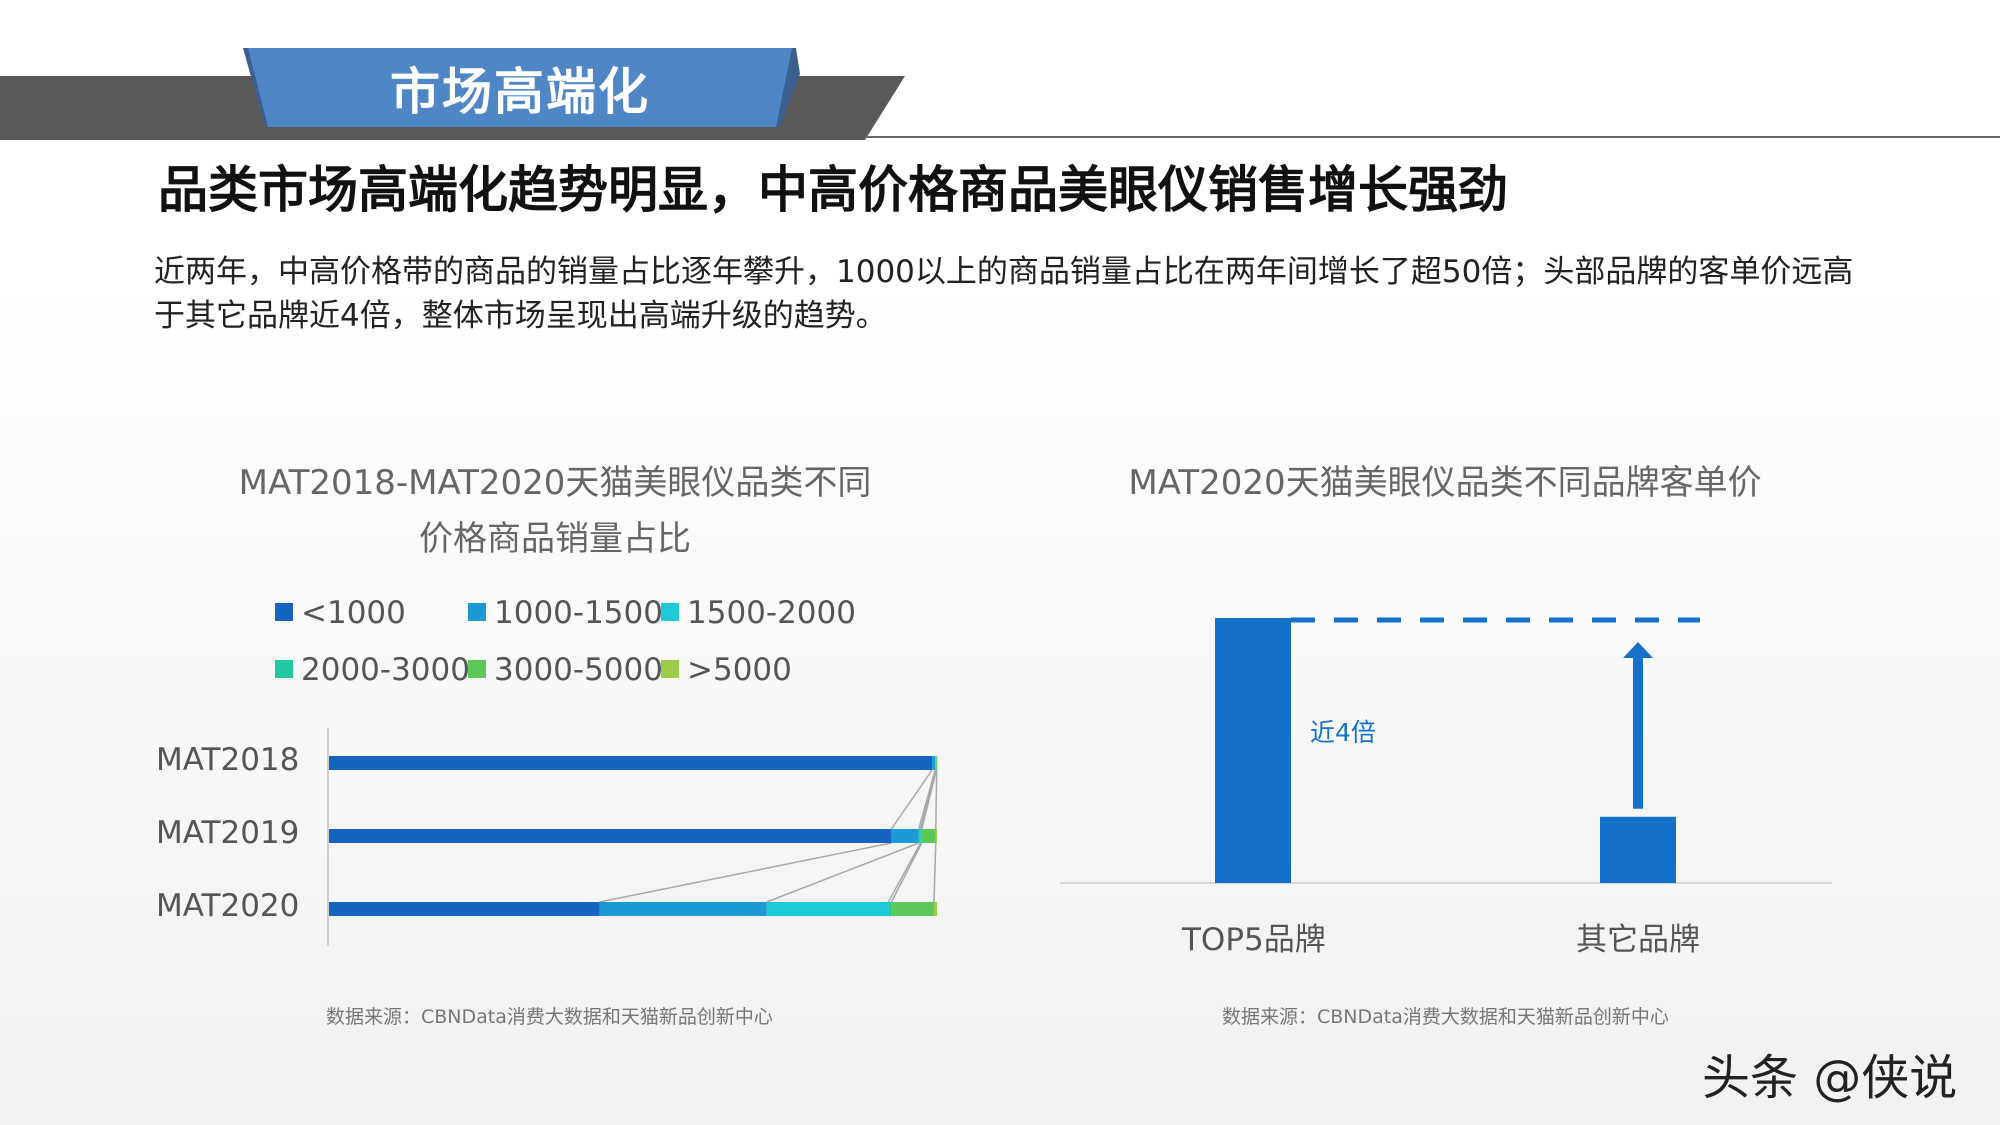 This screenshot has width=2000, height=1125. What do you see at coordinates (771, 613) in the screenshot?
I see `legend-label: 1500-2000` at bounding box center [771, 613].